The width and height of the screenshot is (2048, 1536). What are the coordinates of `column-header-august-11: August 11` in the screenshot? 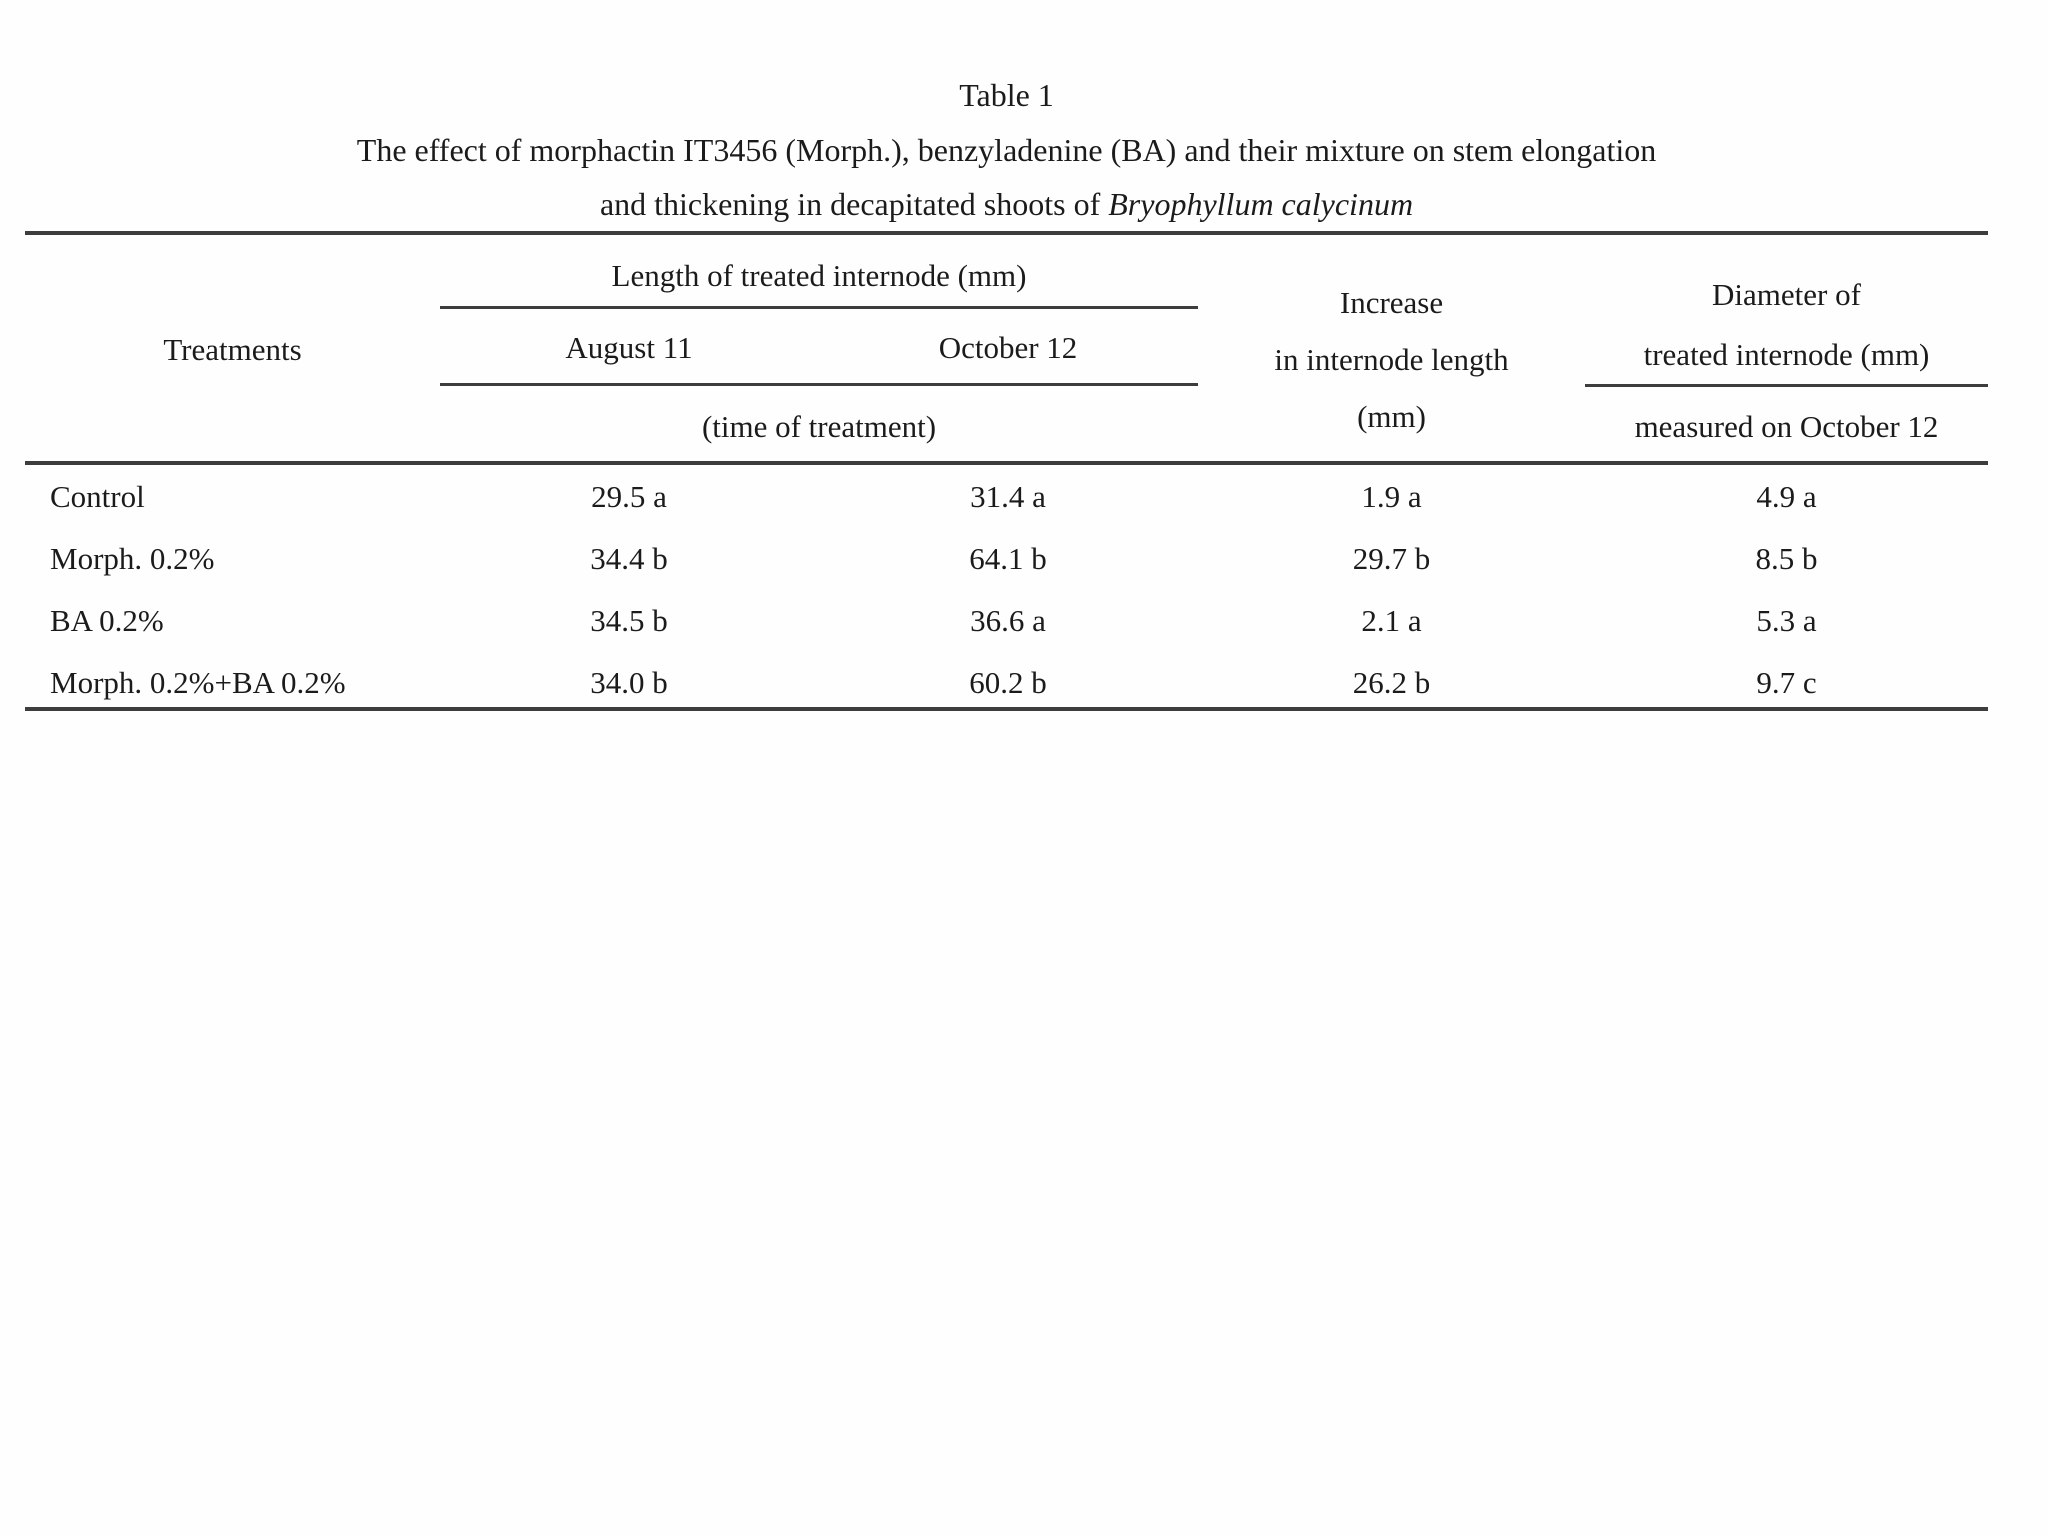 It's located at (629, 347).